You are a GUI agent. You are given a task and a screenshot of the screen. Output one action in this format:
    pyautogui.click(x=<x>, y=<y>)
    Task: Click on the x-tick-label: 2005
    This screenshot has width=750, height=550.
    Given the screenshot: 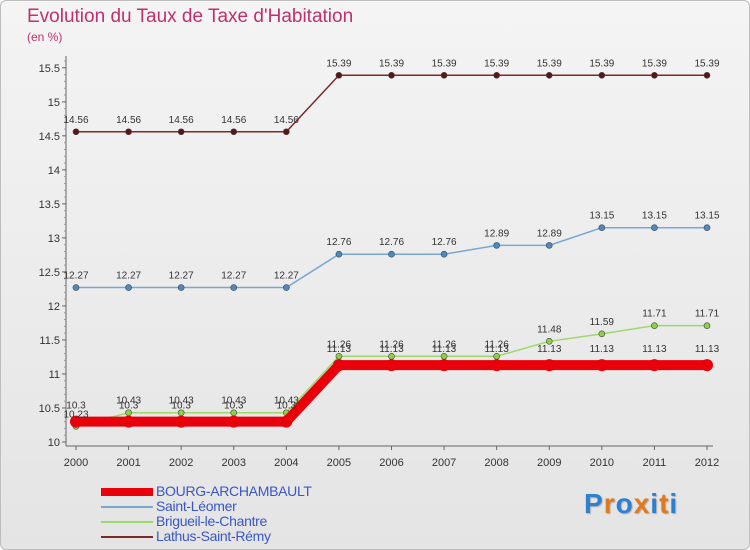 What is the action you would take?
    pyautogui.click(x=339, y=463)
    